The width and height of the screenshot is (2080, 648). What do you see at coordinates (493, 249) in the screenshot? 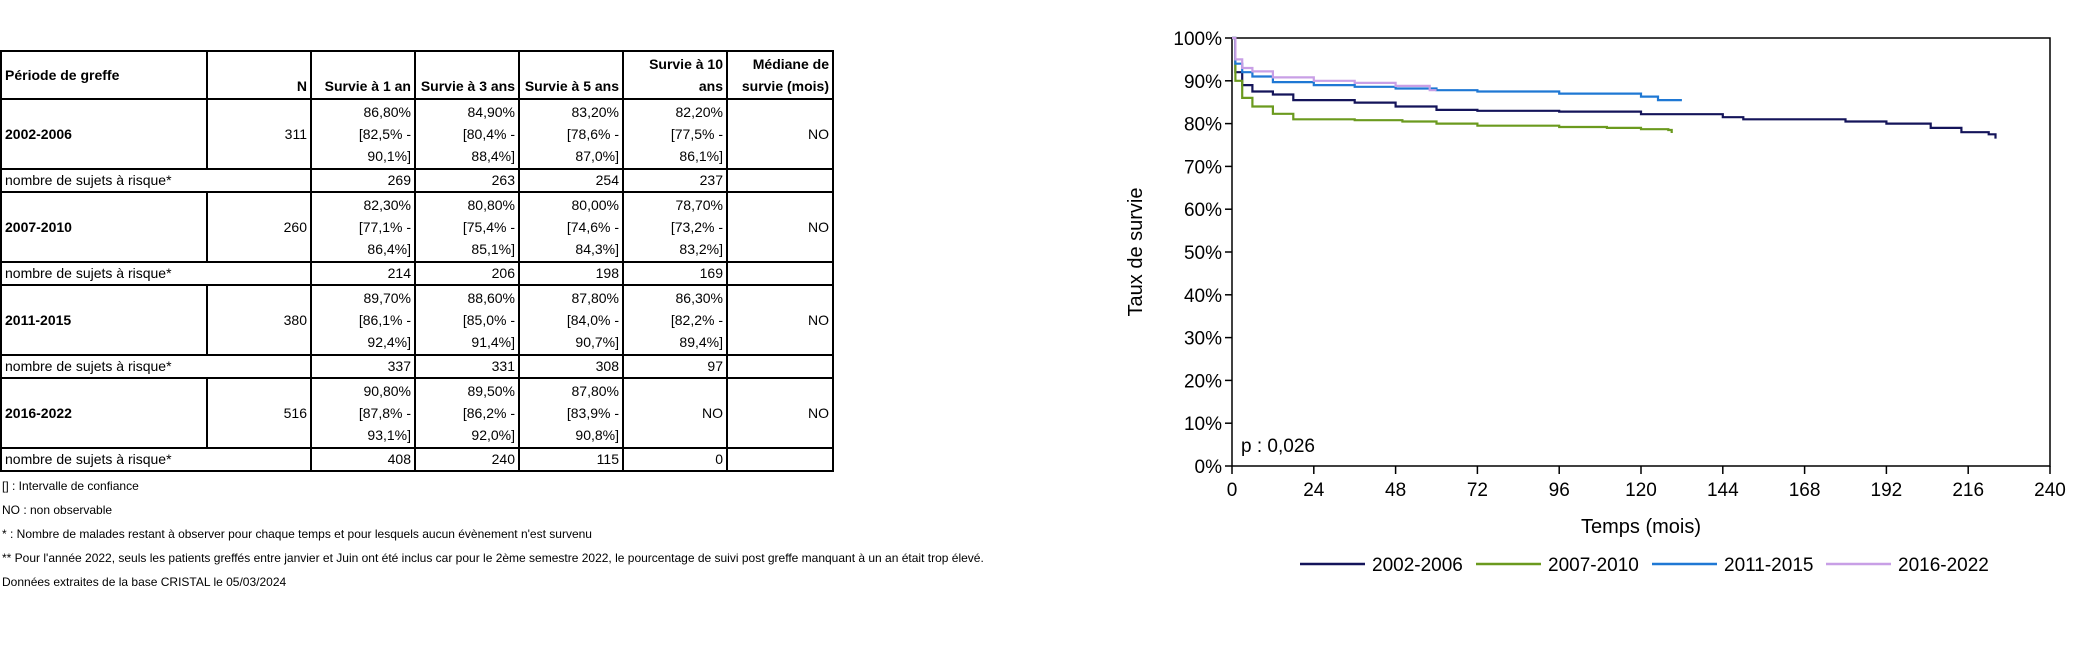
I see `survival-cell-line: 85,1%]` at bounding box center [493, 249].